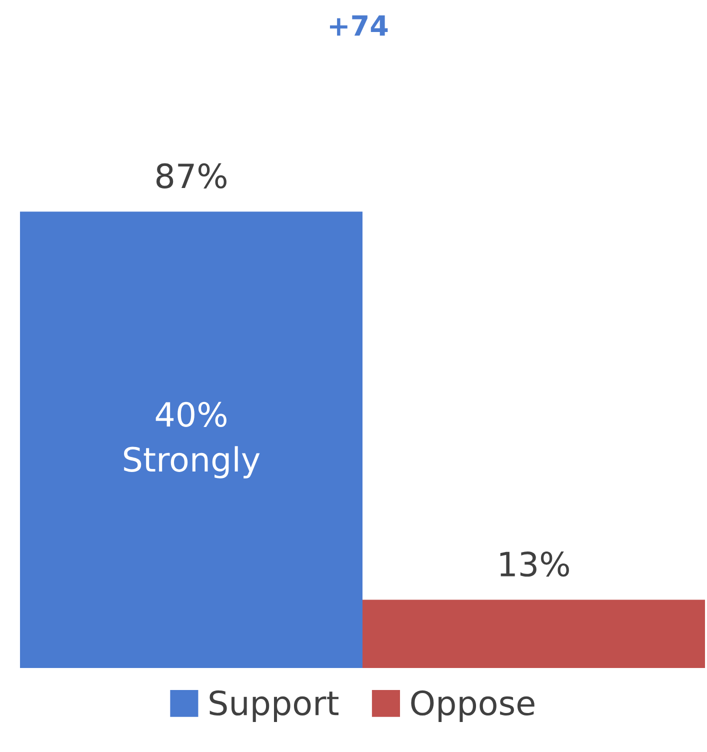 This screenshot has width=707, height=752. I want to click on data-label: 13%, so click(534, 564).